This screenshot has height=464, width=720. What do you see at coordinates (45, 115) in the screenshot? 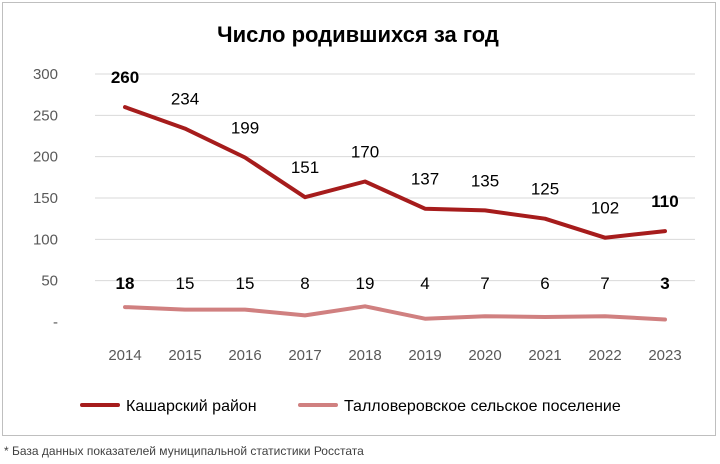
I see `y-tick-label: 250` at bounding box center [45, 115].